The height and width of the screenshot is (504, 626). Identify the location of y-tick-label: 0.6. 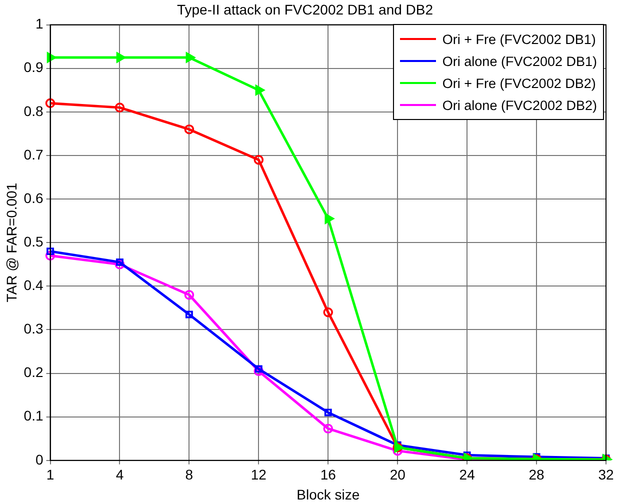
(34, 198).